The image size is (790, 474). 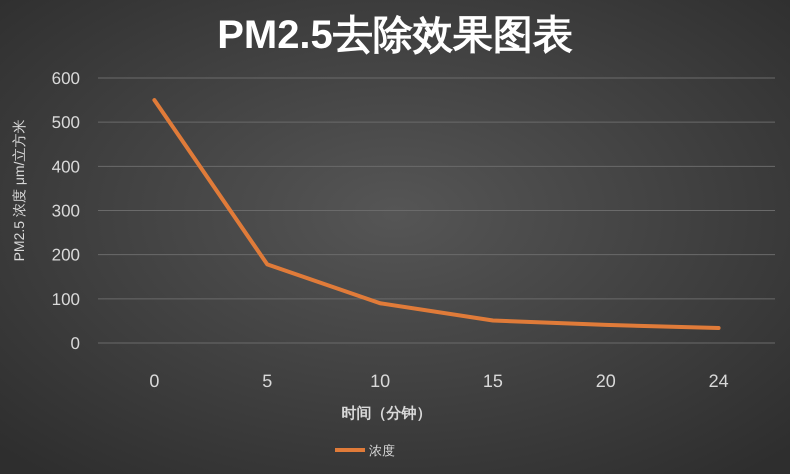 I want to click on y-tick-label: 0, so click(x=75, y=343).